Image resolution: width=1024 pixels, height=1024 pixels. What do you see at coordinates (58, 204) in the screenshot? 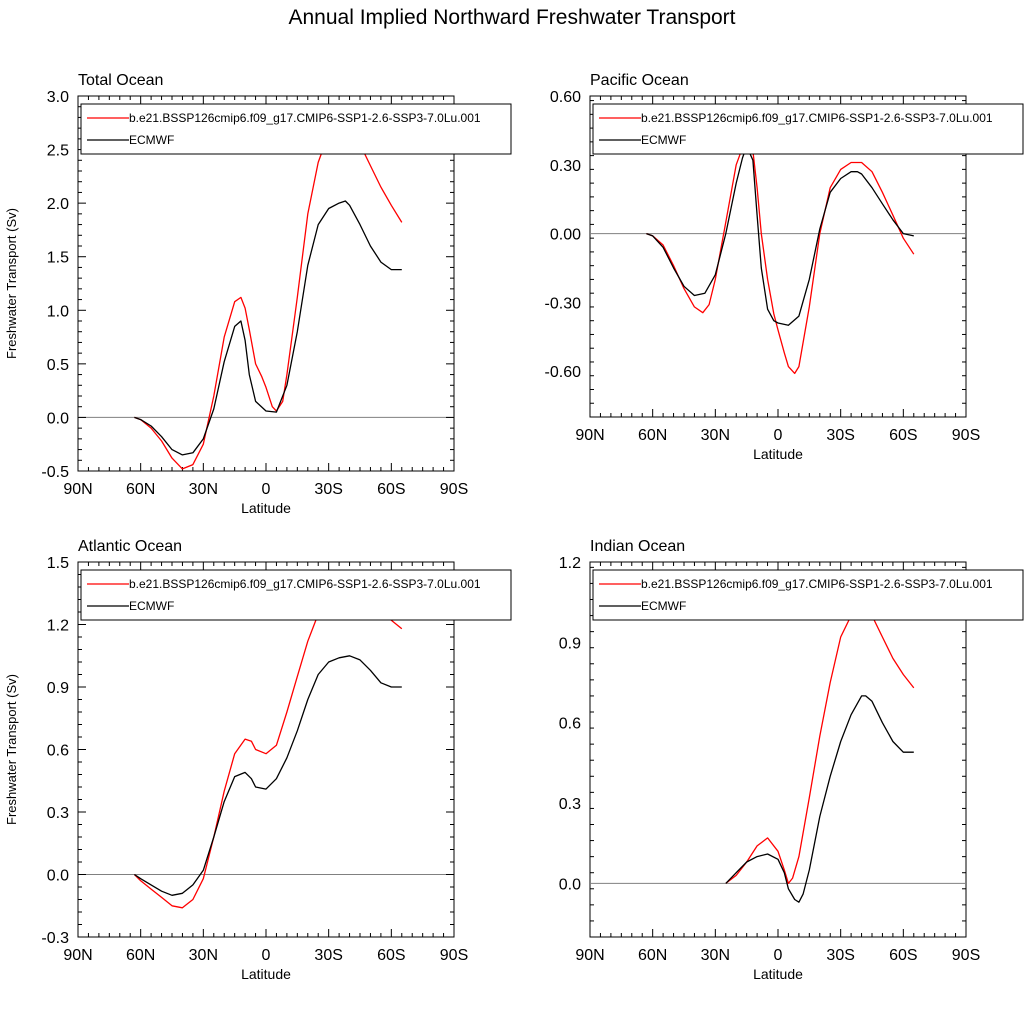
I see `y-tick-label: 2.0` at bounding box center [58, 204].